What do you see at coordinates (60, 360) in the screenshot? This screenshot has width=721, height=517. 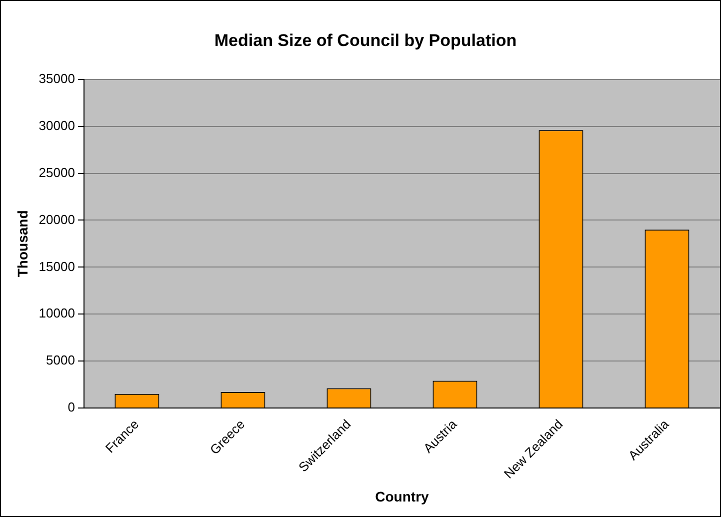 I see `y-tick-label: 5000` at bounding box center [60, 360].